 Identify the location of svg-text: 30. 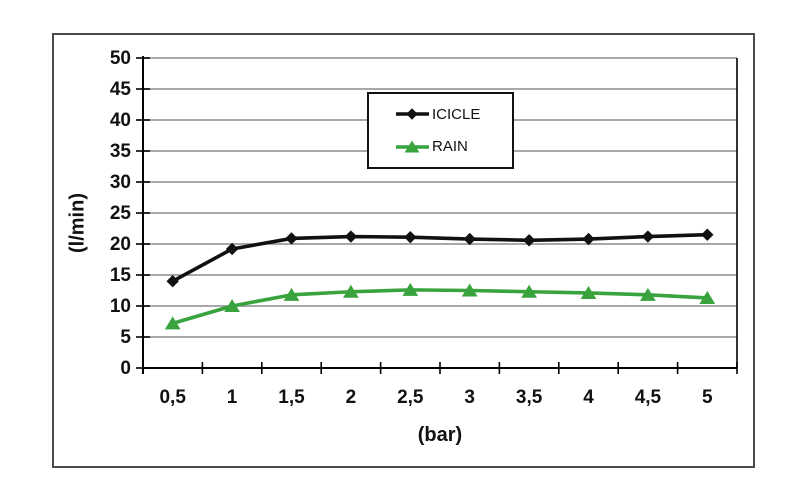
(120, 182).